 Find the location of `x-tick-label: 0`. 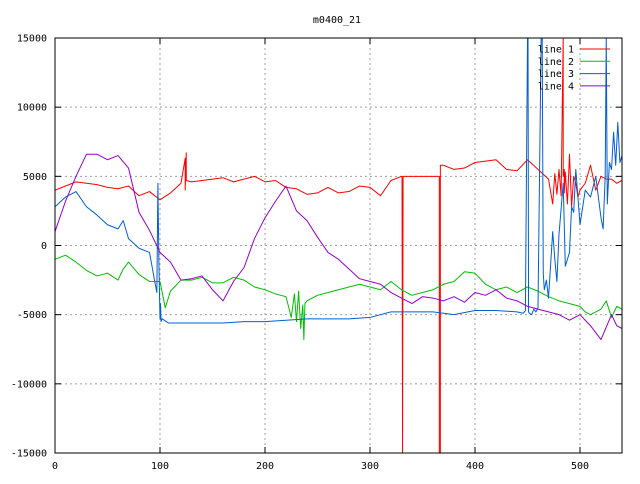

x-tick-label: 0 is located at coordinates (55, 466).